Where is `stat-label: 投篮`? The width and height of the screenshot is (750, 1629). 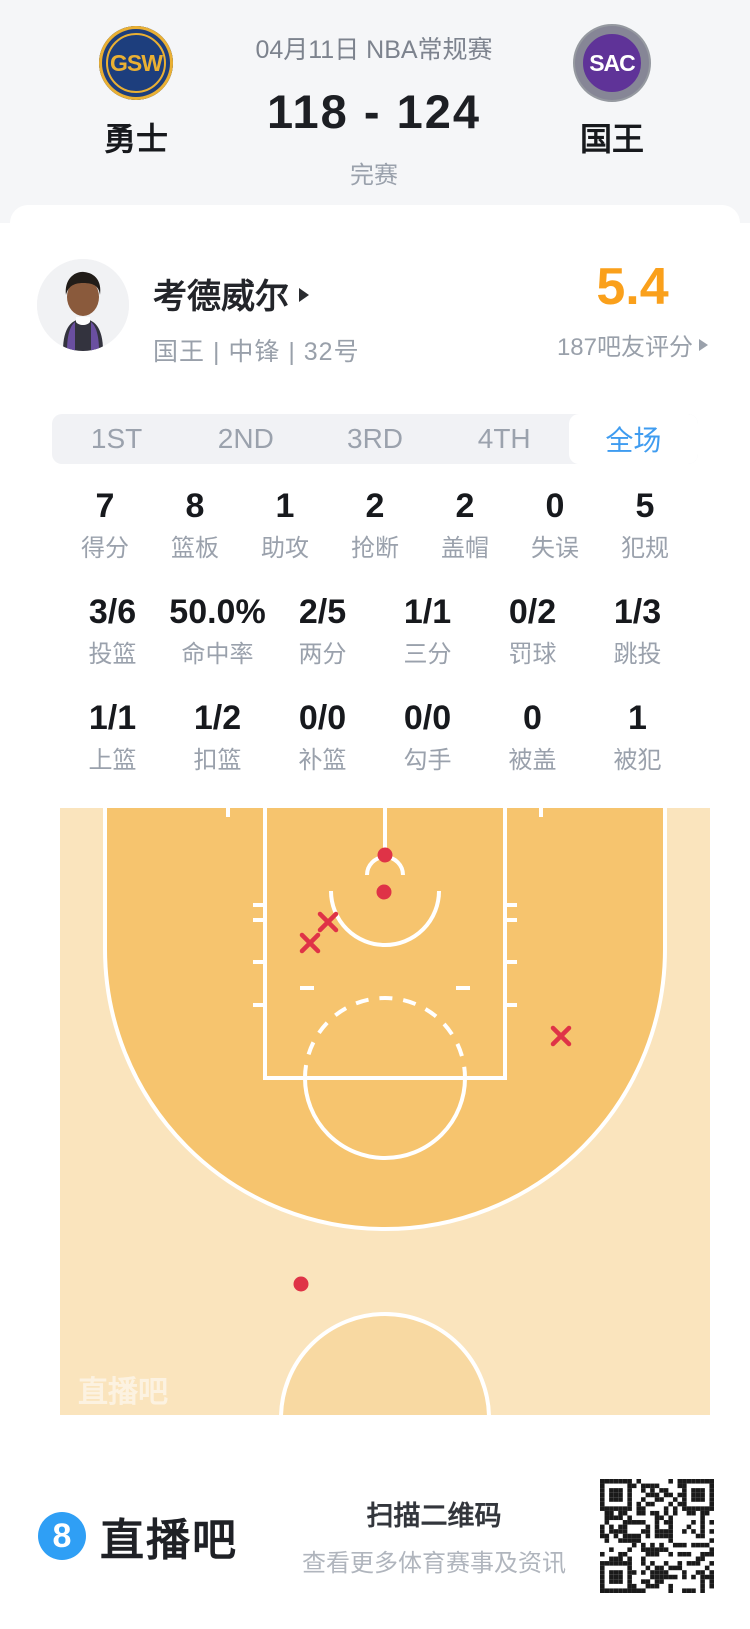
stat-label: 投篮 is located at coordinates (112, 654).